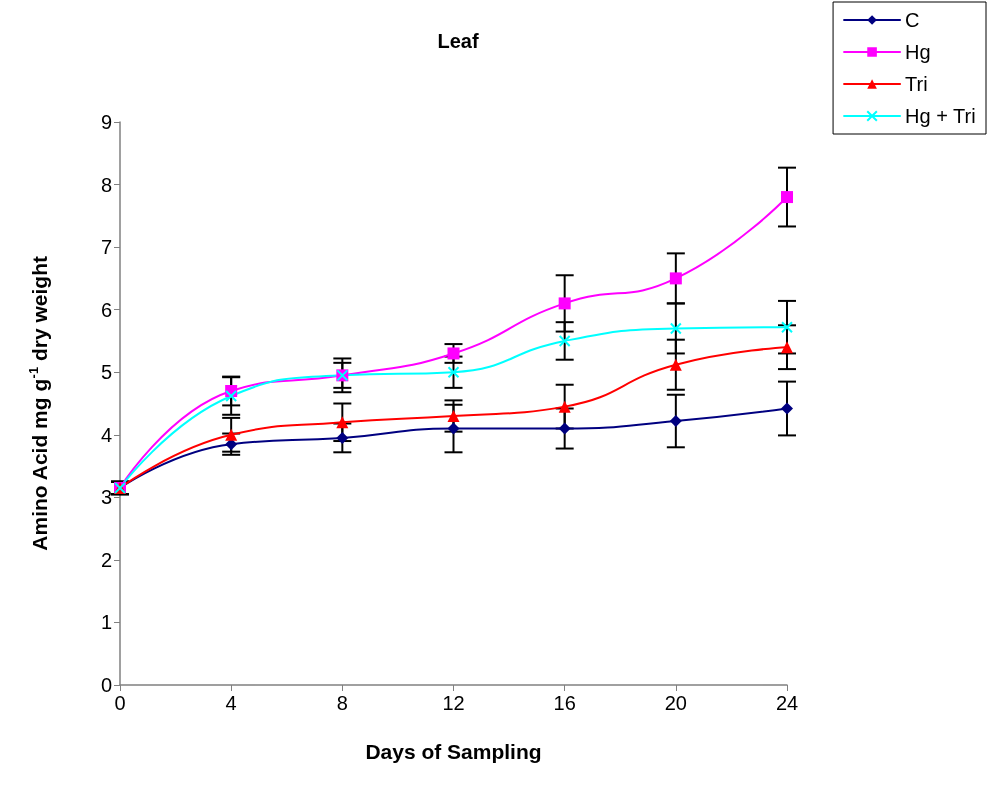  What do you see at coordinates (106, 685) in the screenshot?
I see `y-tick-label: 0` at bounding box center [106, 685].